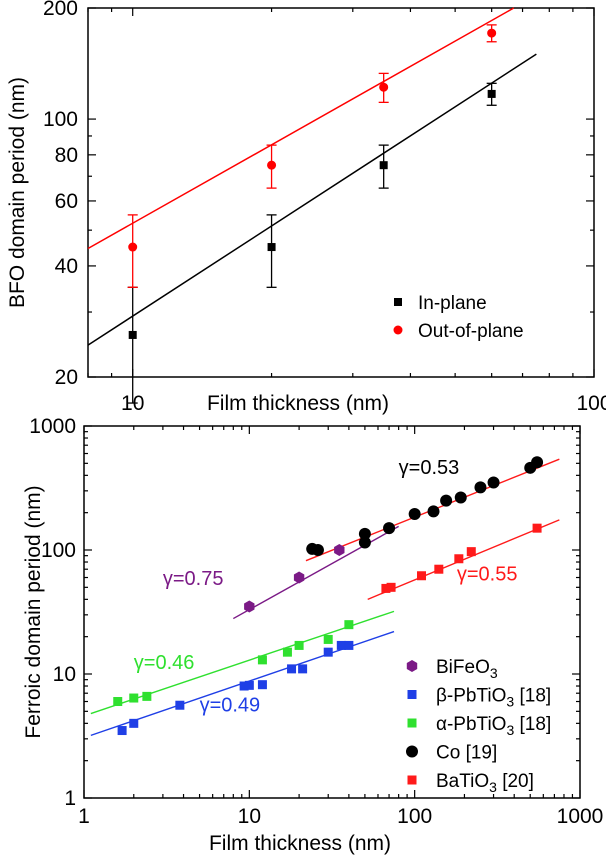 The image size is (606, 860). I want to click on y-tick-label: 60, so click(66, 201).